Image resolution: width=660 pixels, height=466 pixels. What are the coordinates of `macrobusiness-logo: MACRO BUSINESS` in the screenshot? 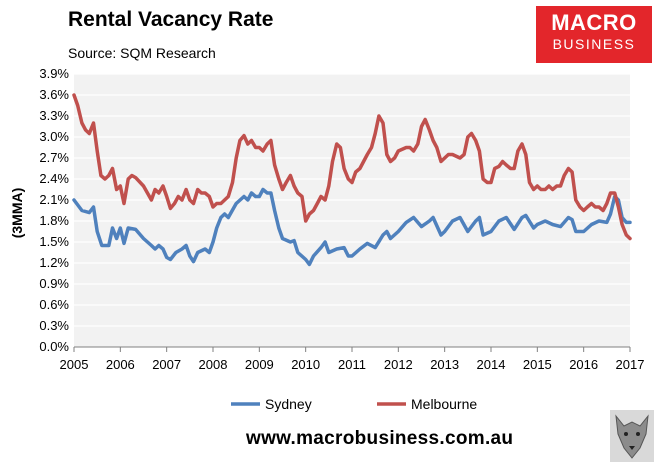 It's located at (594, 34).